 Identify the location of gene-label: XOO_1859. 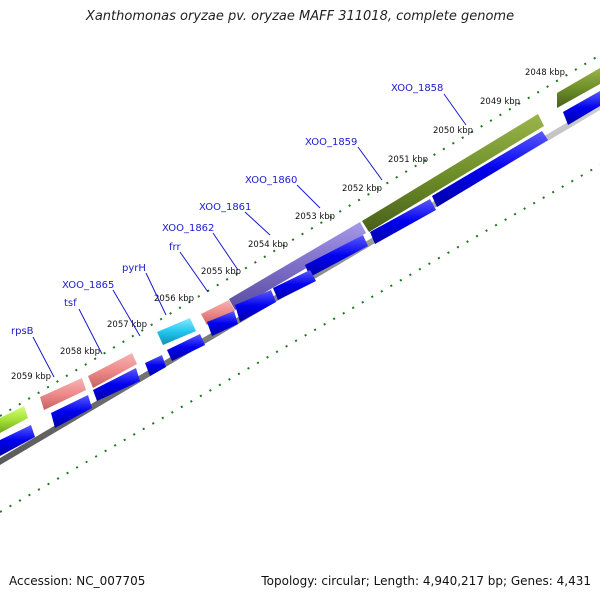
(331, 142).